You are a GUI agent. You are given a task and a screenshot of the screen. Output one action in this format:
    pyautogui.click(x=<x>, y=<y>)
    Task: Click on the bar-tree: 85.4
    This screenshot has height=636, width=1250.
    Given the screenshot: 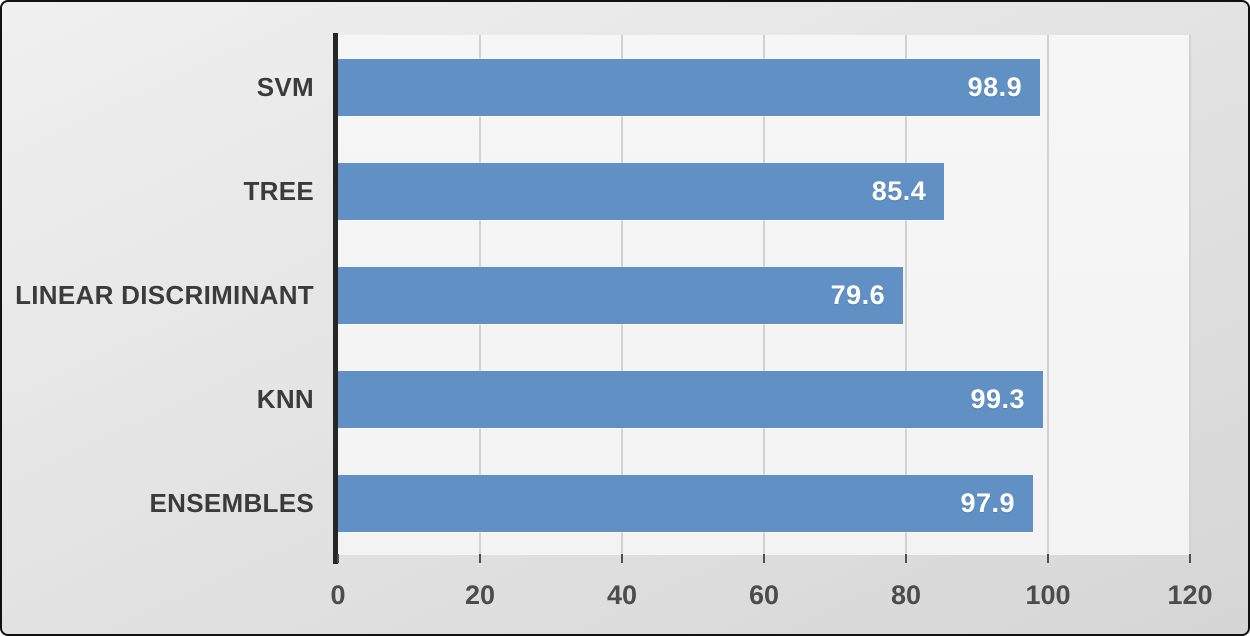 What is the action you would take?
    pyautogui.click(x=641, y=191)
    